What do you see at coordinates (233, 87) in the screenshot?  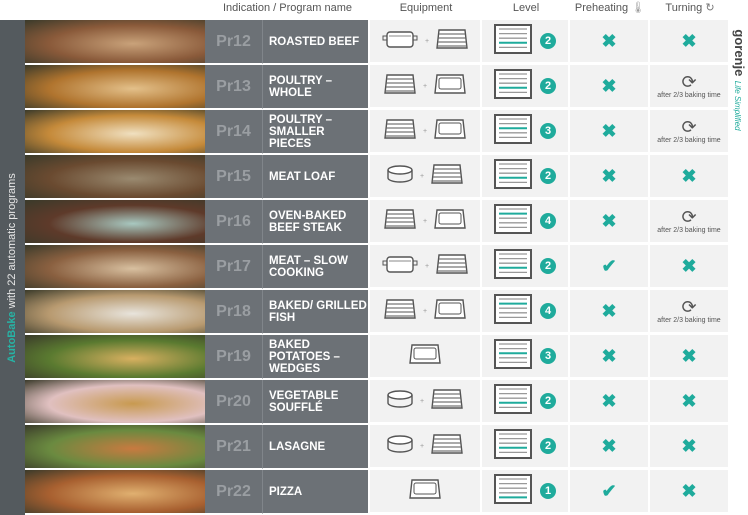 I see `program-code: Pr13` at bounding box center [233, 87].